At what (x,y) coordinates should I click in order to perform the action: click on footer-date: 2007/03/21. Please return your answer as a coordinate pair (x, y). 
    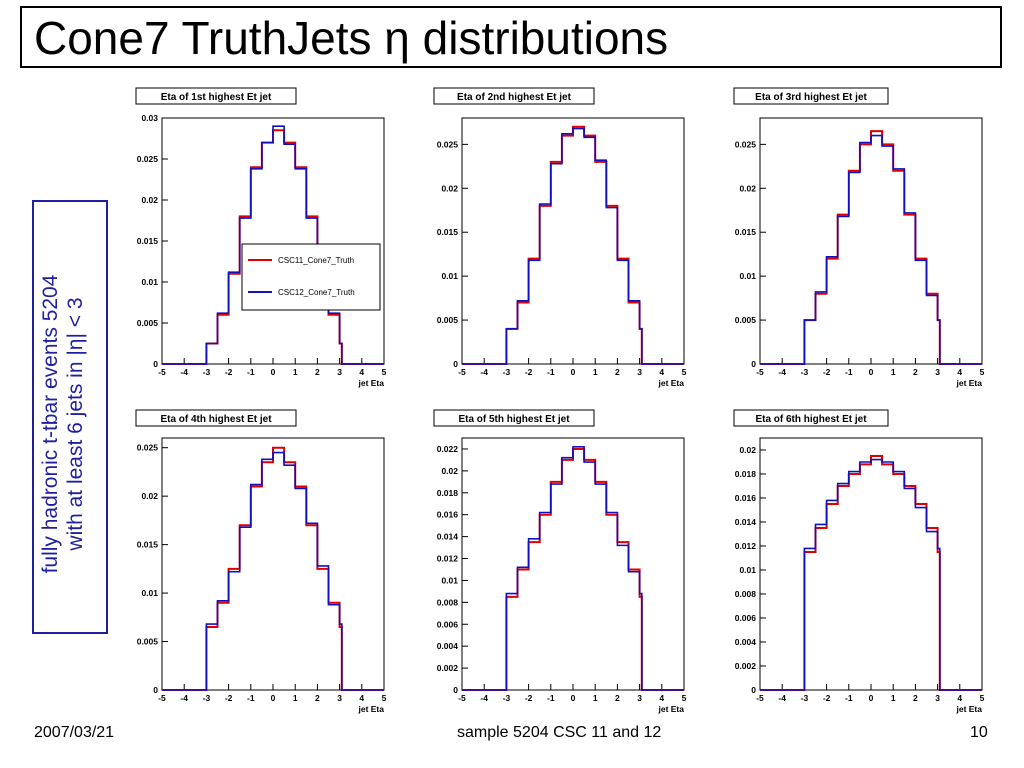
    Looking at the image, I should click on (74, 732).